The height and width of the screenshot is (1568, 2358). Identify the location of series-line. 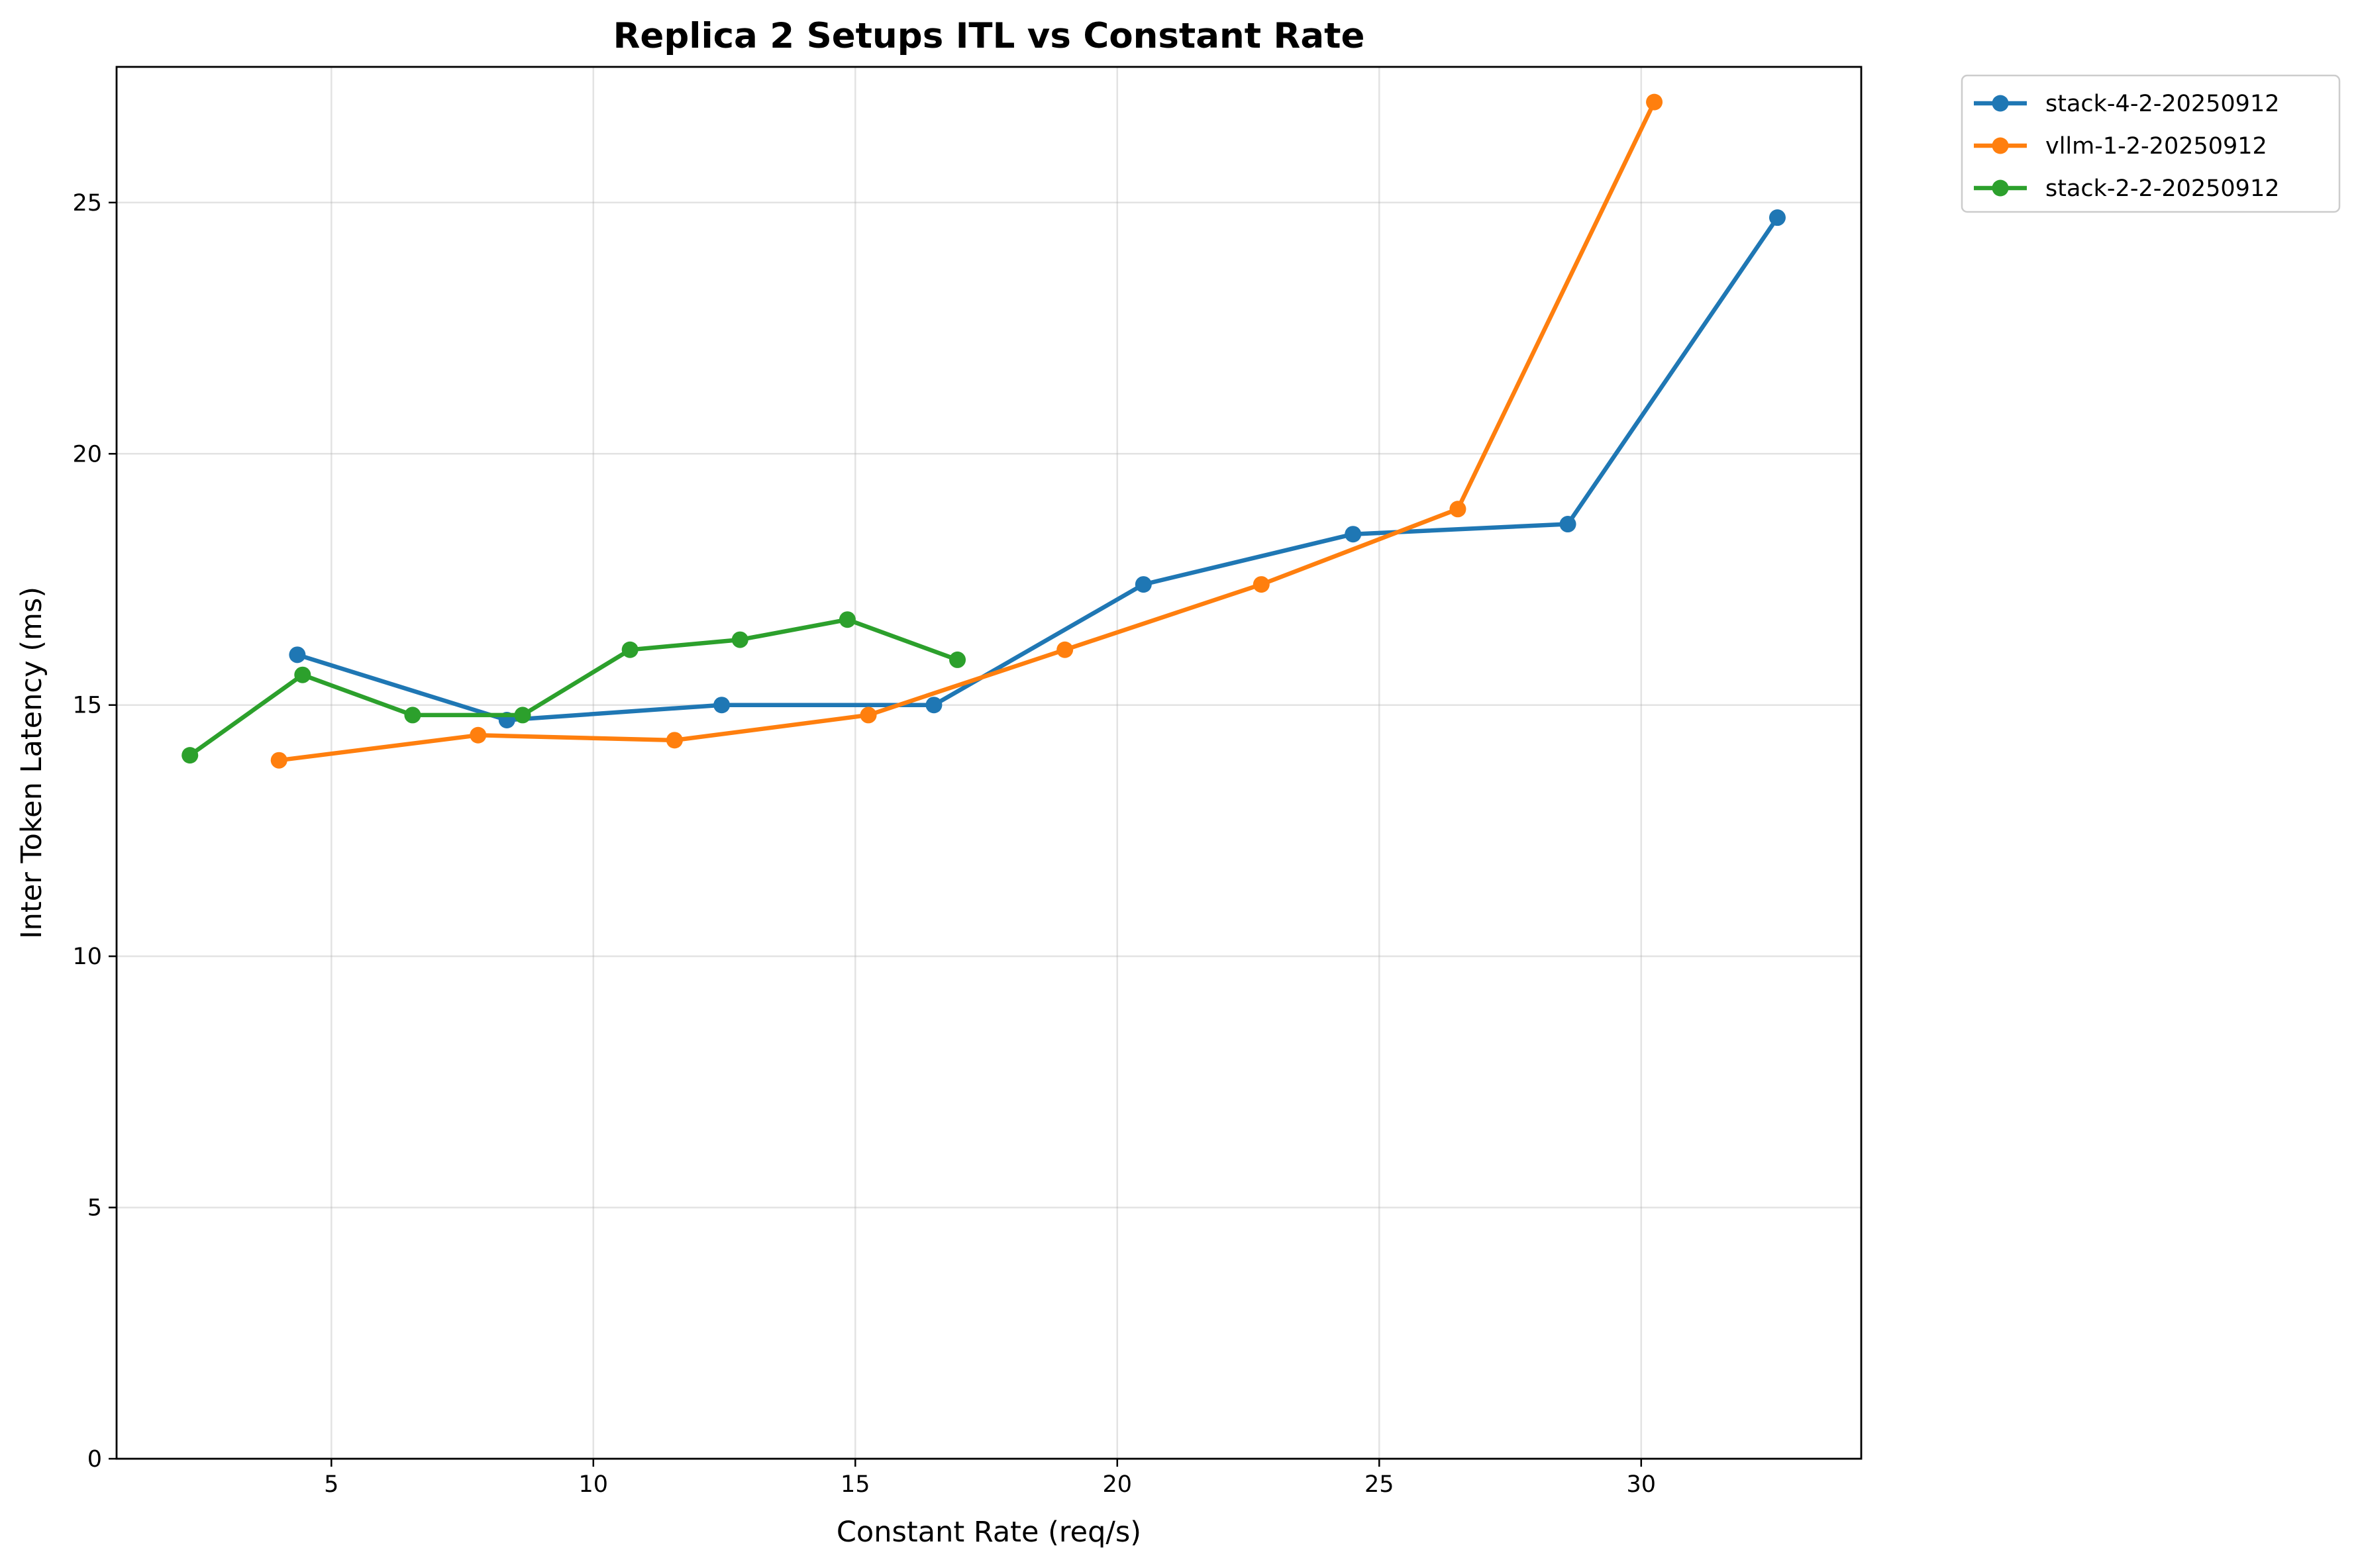
(573, 687).